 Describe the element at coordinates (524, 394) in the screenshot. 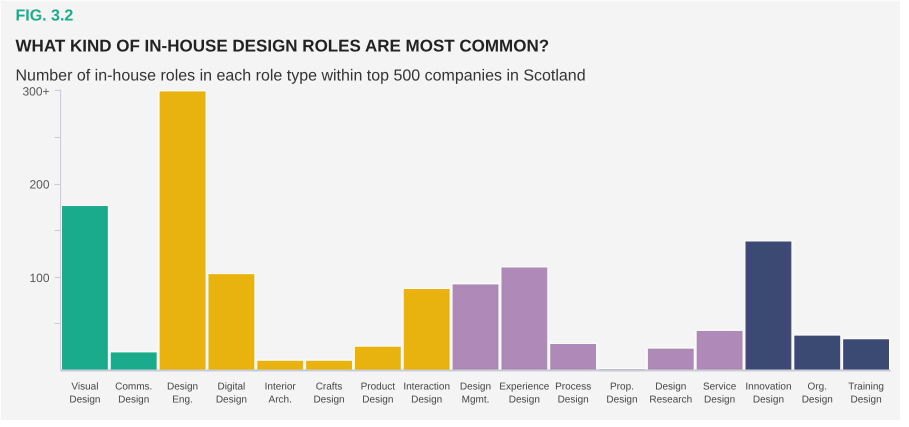

I see `x-tick-label: Experience Design` at that location.